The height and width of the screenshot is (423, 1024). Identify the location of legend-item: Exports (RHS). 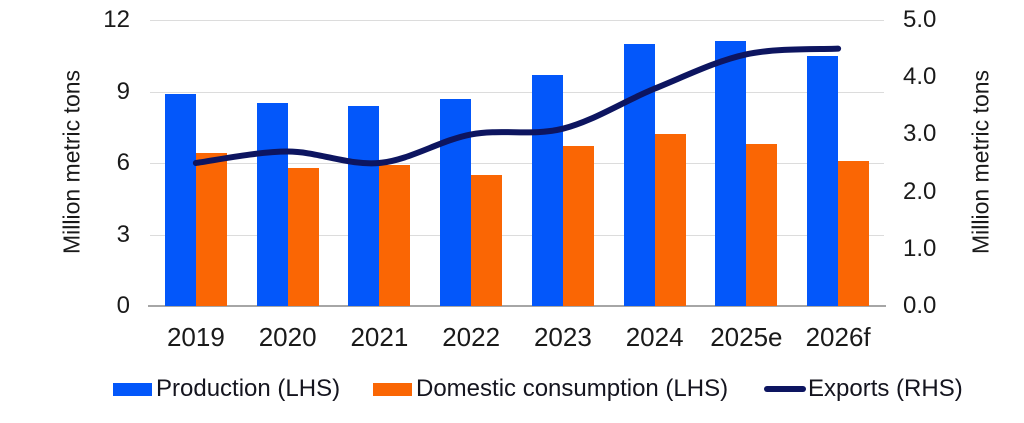
(863, 389).